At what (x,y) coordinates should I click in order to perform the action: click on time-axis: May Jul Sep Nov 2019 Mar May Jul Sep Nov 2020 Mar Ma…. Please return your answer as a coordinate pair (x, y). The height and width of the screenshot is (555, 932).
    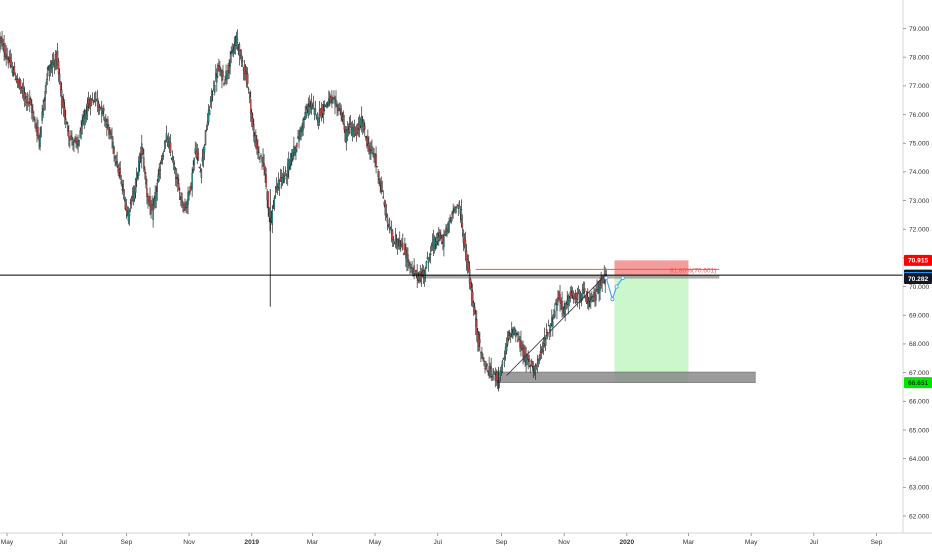
    Looking at the image, I should click on (466, 539).